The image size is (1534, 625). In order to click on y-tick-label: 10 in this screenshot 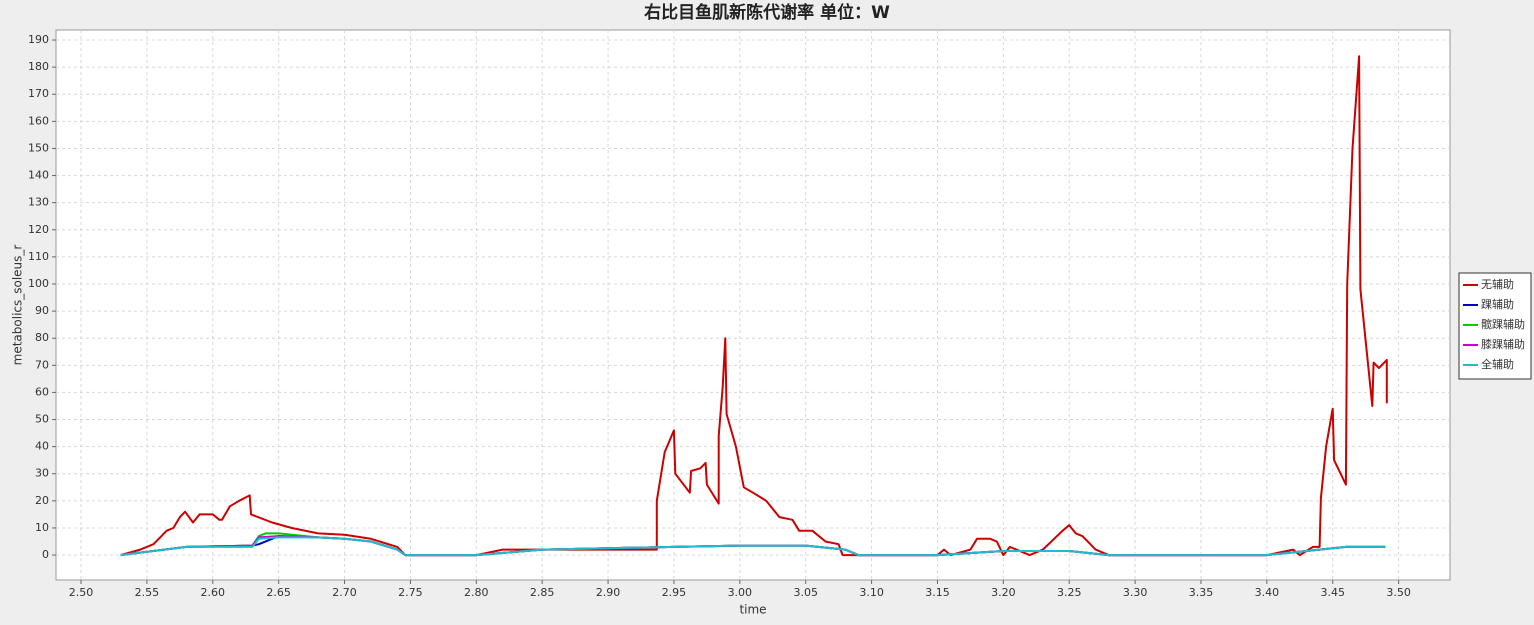, I will do `click(42, 527)`.